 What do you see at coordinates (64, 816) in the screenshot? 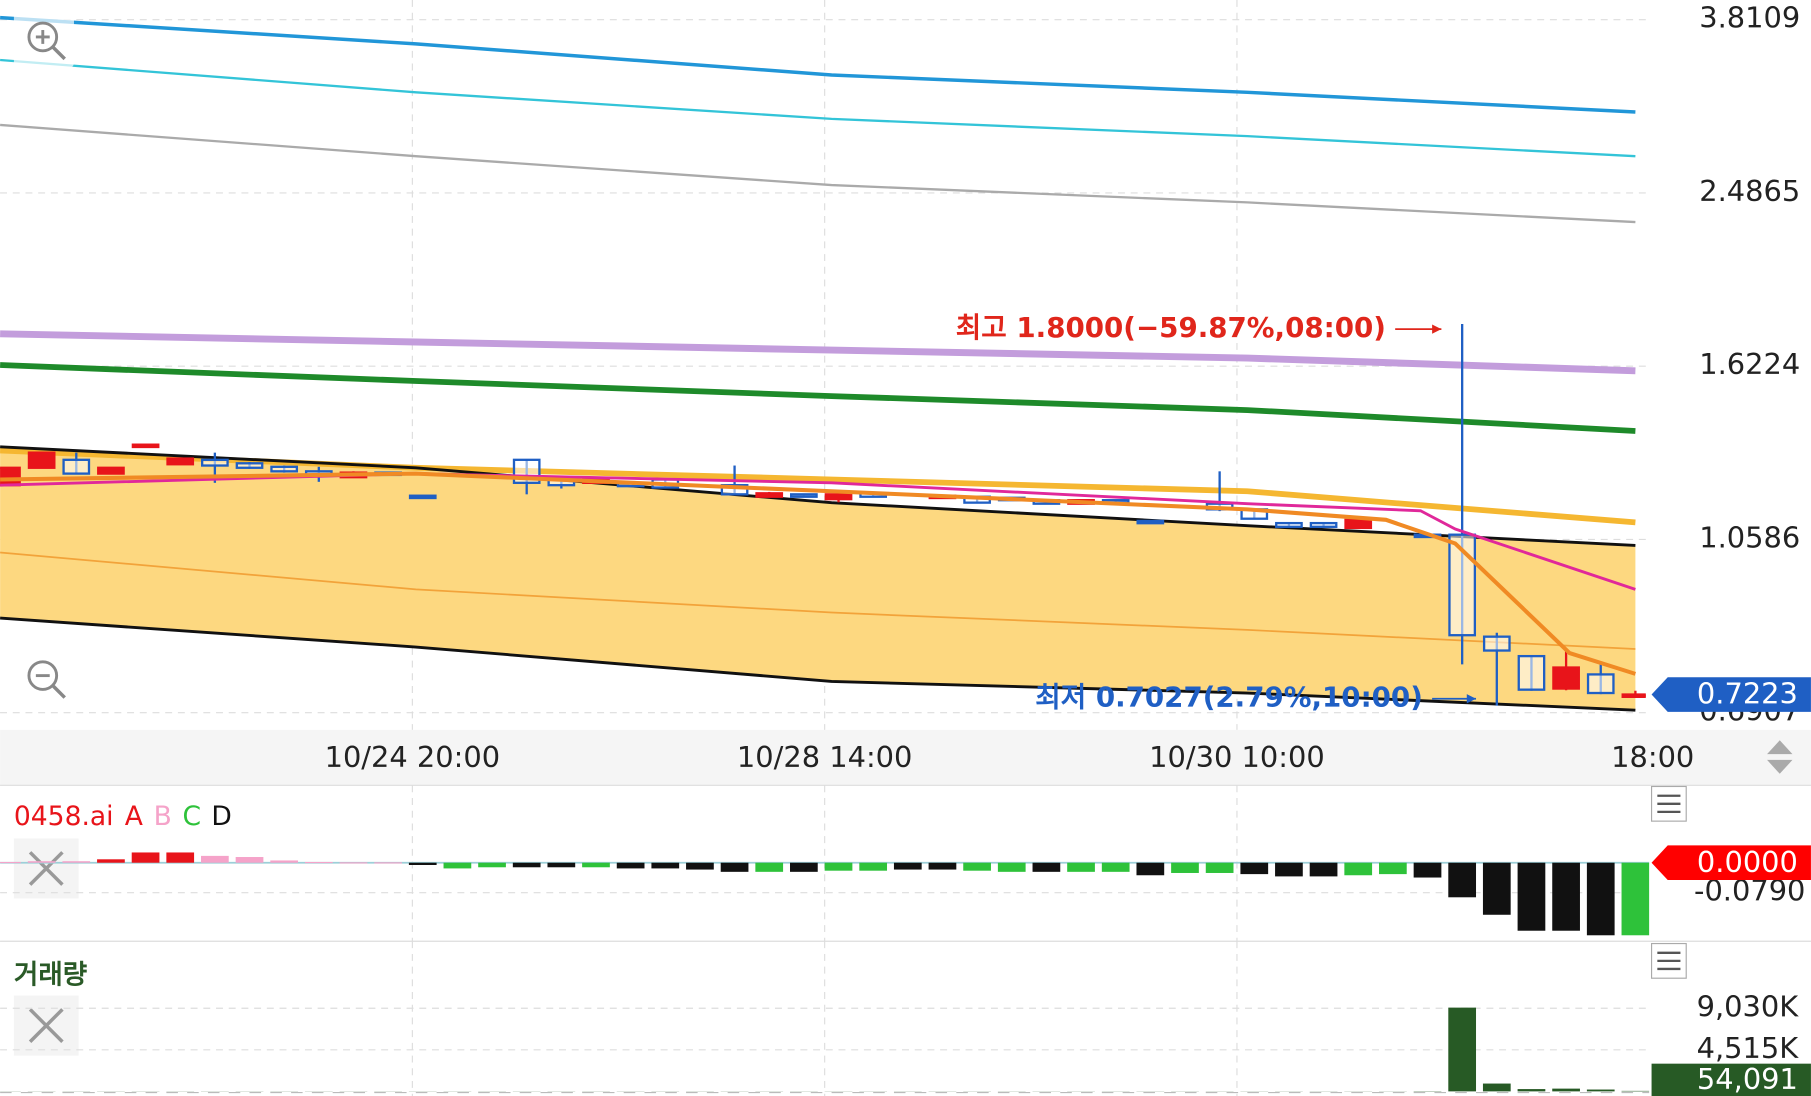
I see `indicator-title: 0458.ai` at bounding box center [64, 816].